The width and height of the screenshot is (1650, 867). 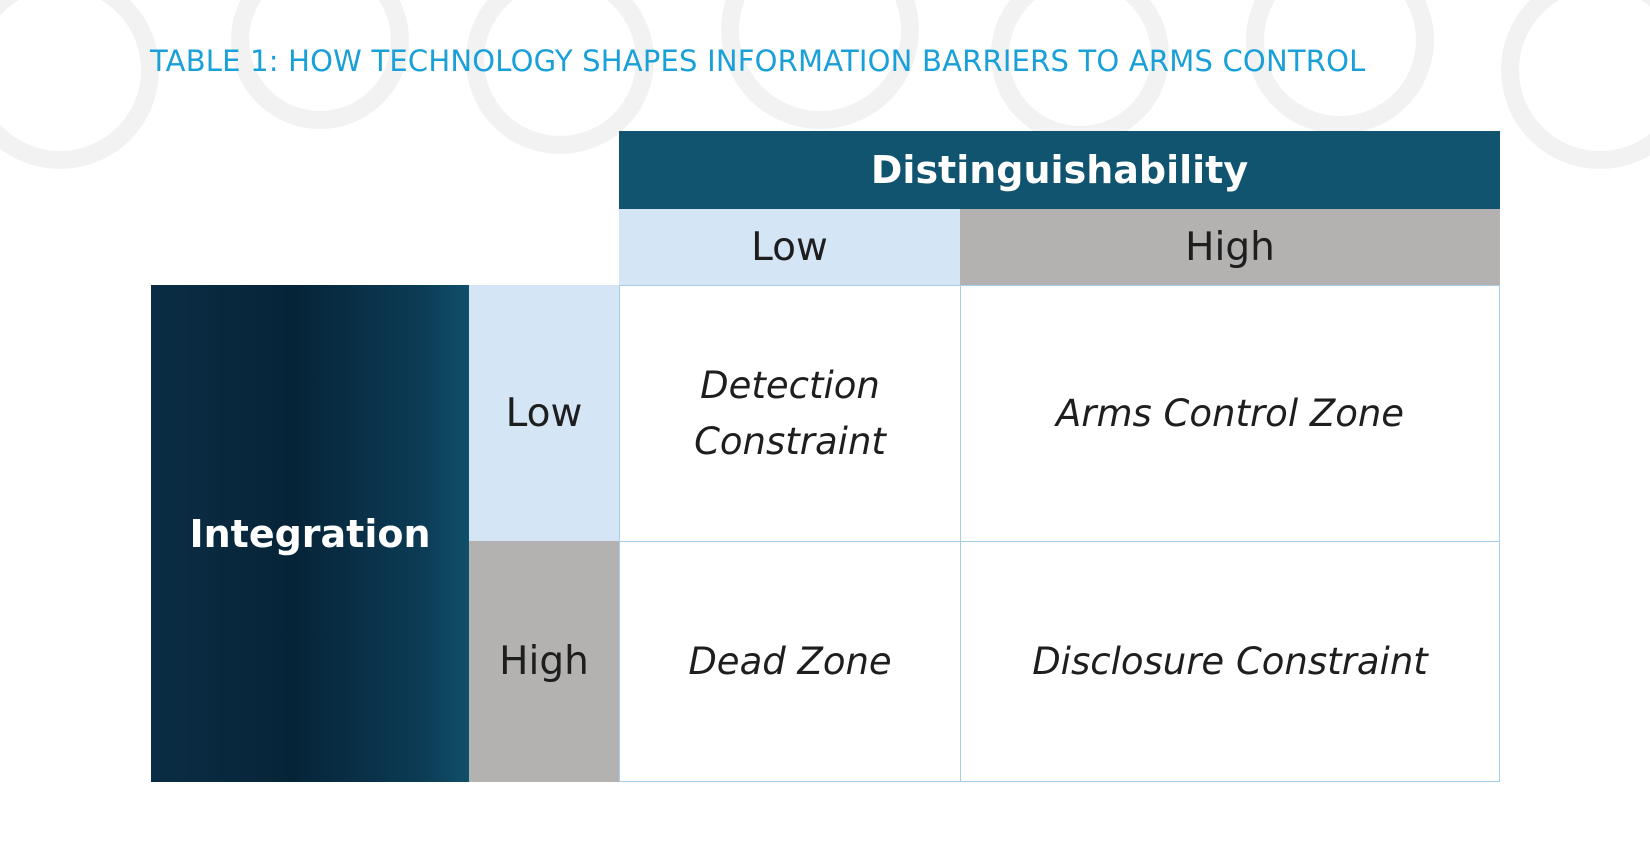 I want to click on cell-detection-constraint-label: Detection Constraint, so click(x=790, y=413).